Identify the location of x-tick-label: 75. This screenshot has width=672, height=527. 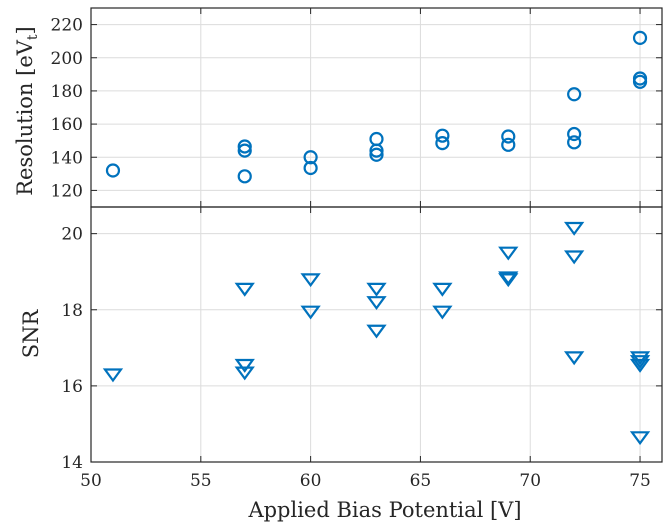
(640, 481).